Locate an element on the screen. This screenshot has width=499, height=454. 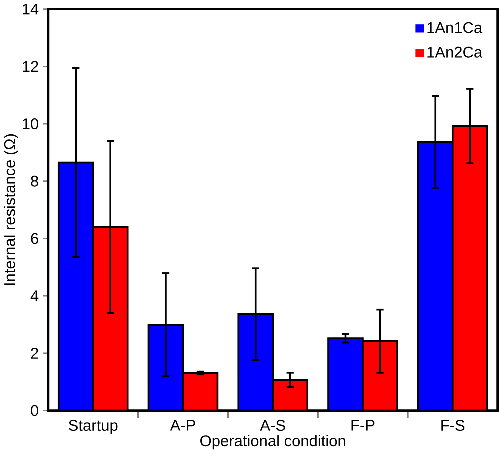
y-tick-label: 6 is located at coordinates (34, 238).